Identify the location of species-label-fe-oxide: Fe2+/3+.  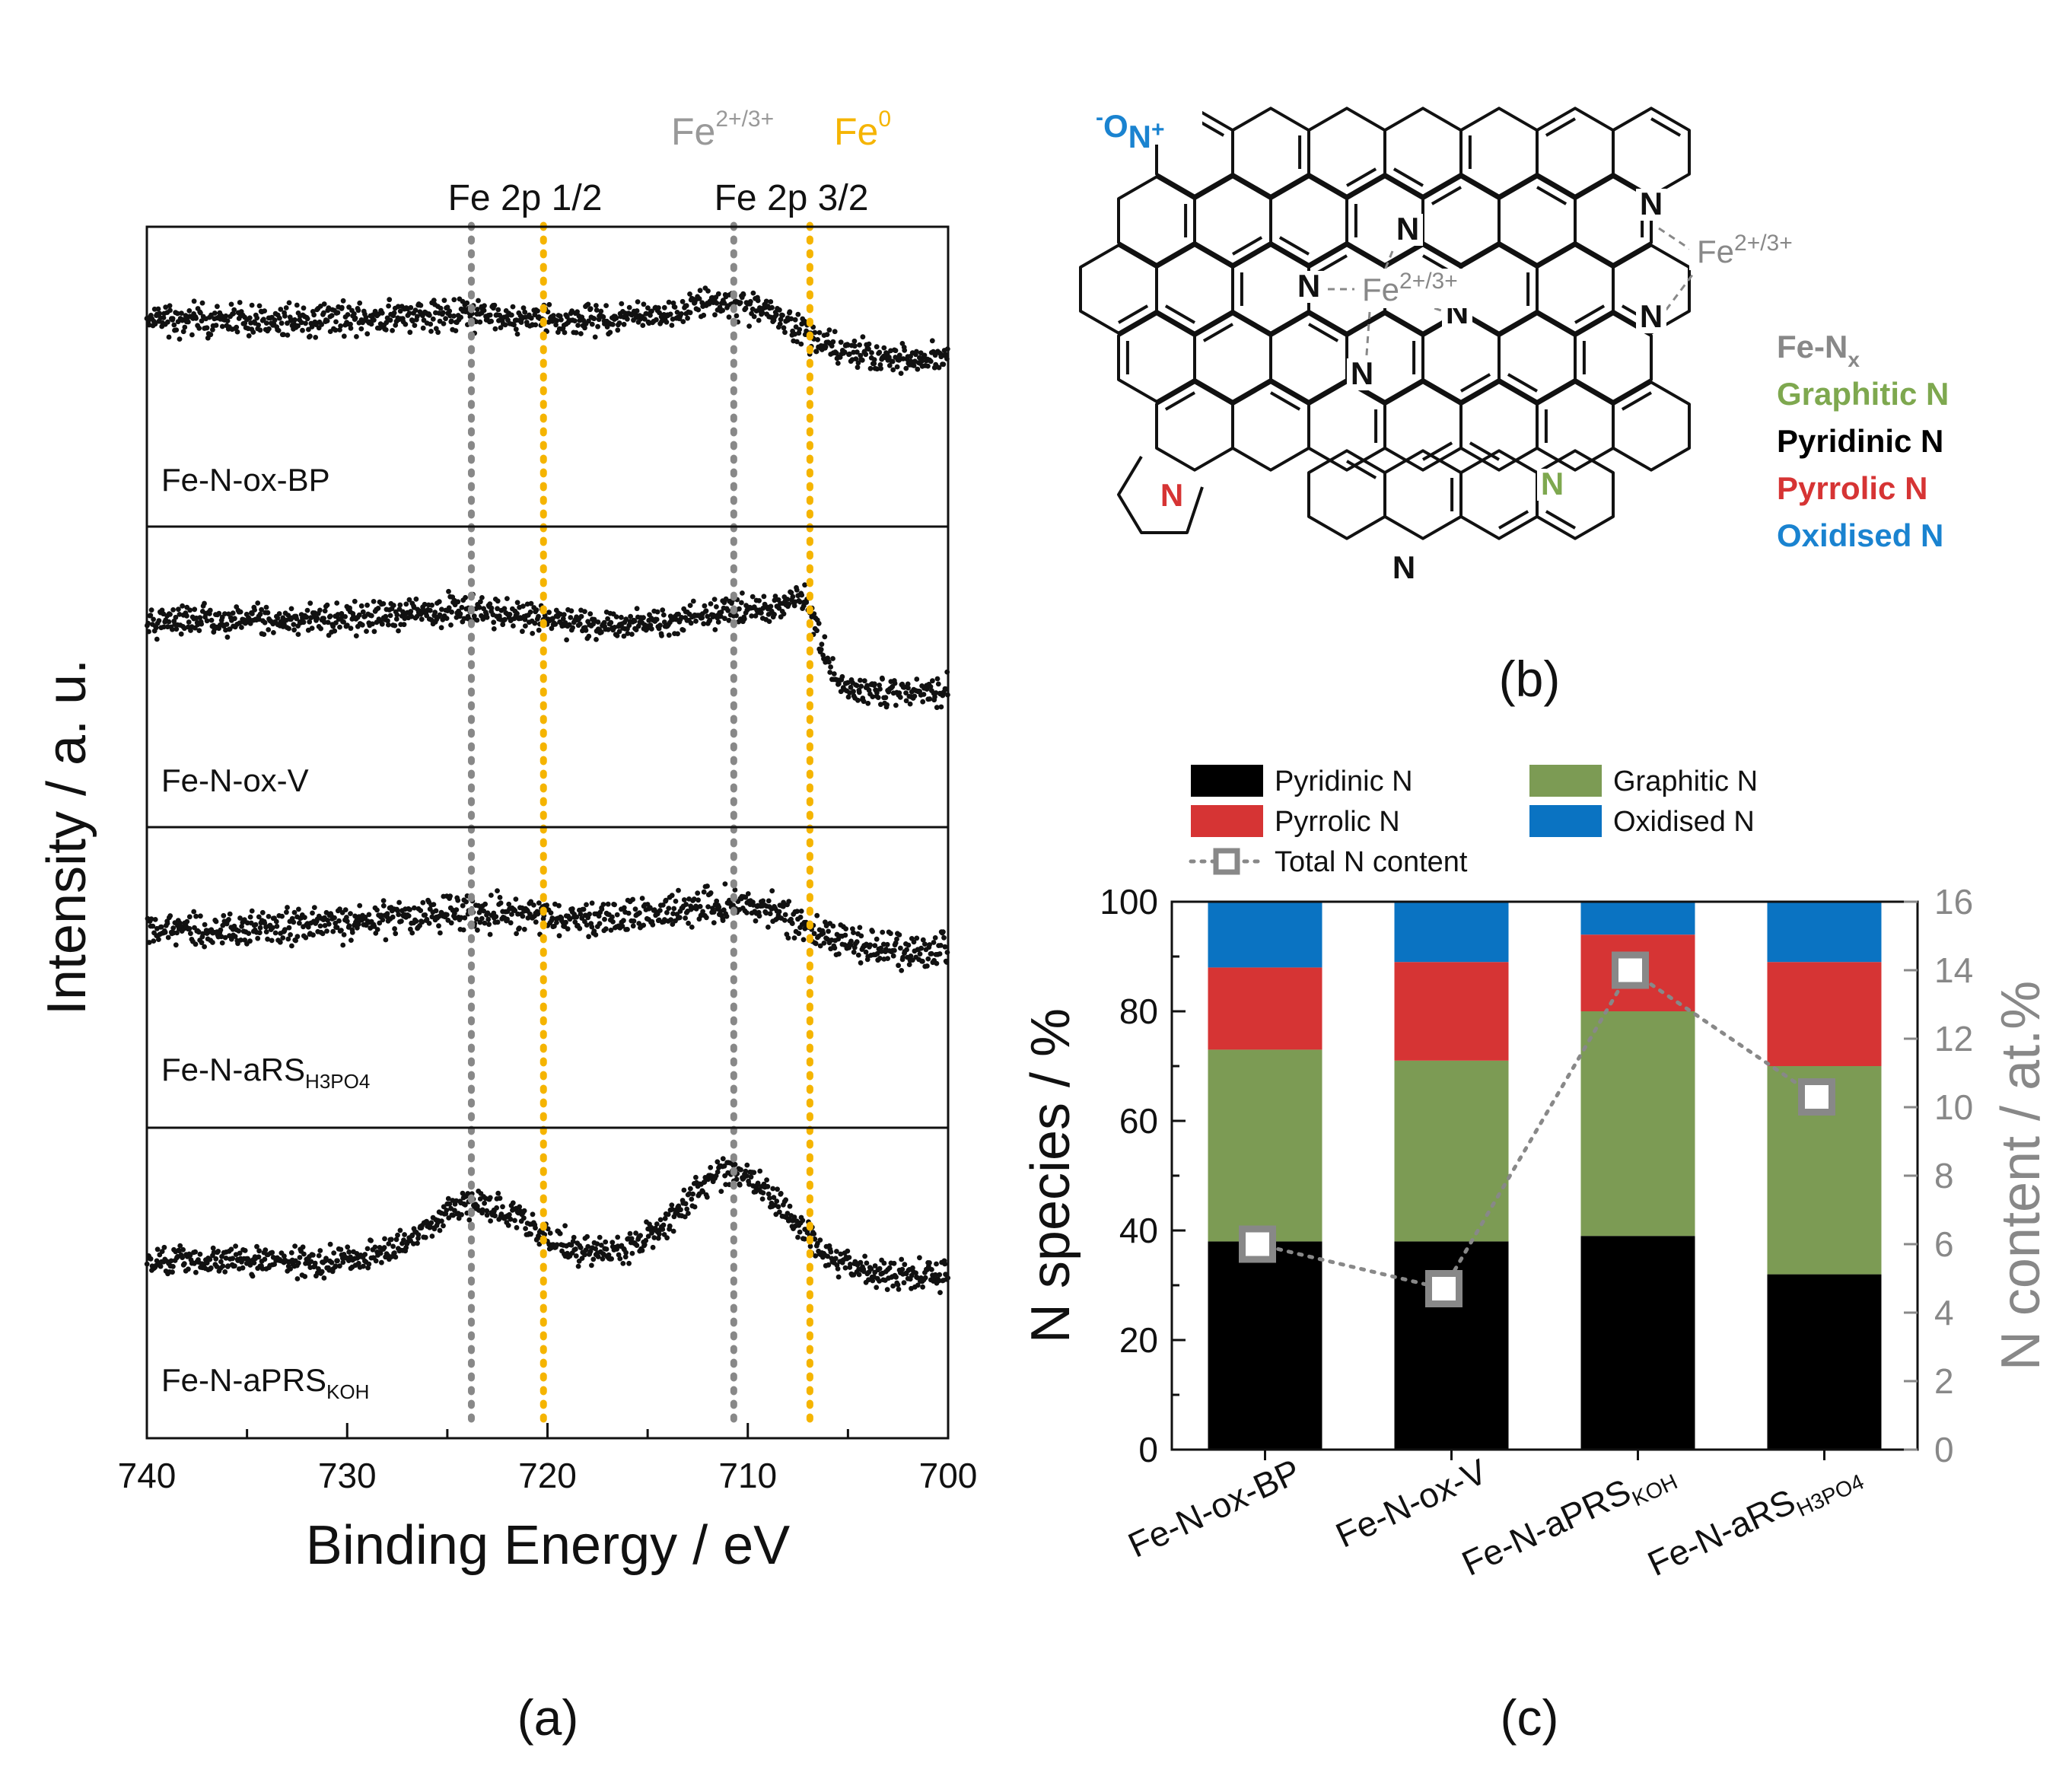
(722, 130).